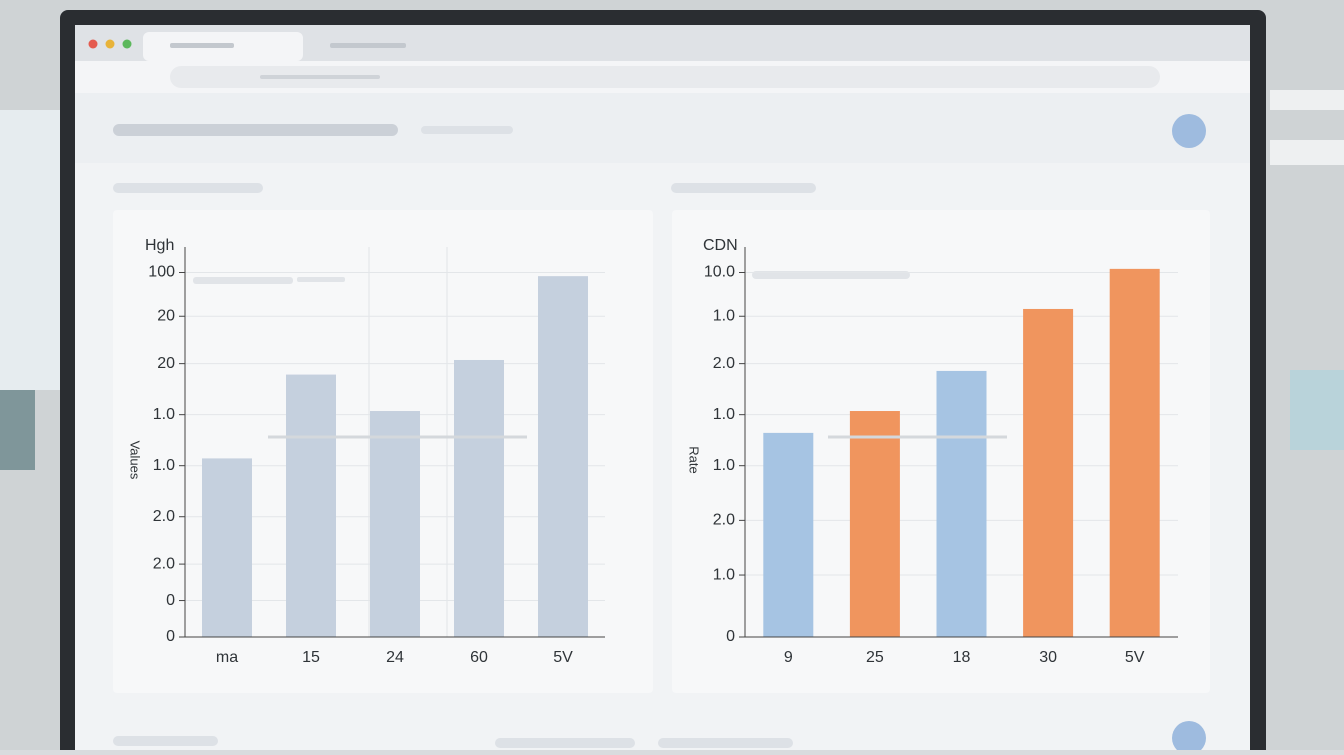 Image resolution: width=1344 pixels, height=755 pixels. I want to click on x-tick-label: 25, so click(875, 657).